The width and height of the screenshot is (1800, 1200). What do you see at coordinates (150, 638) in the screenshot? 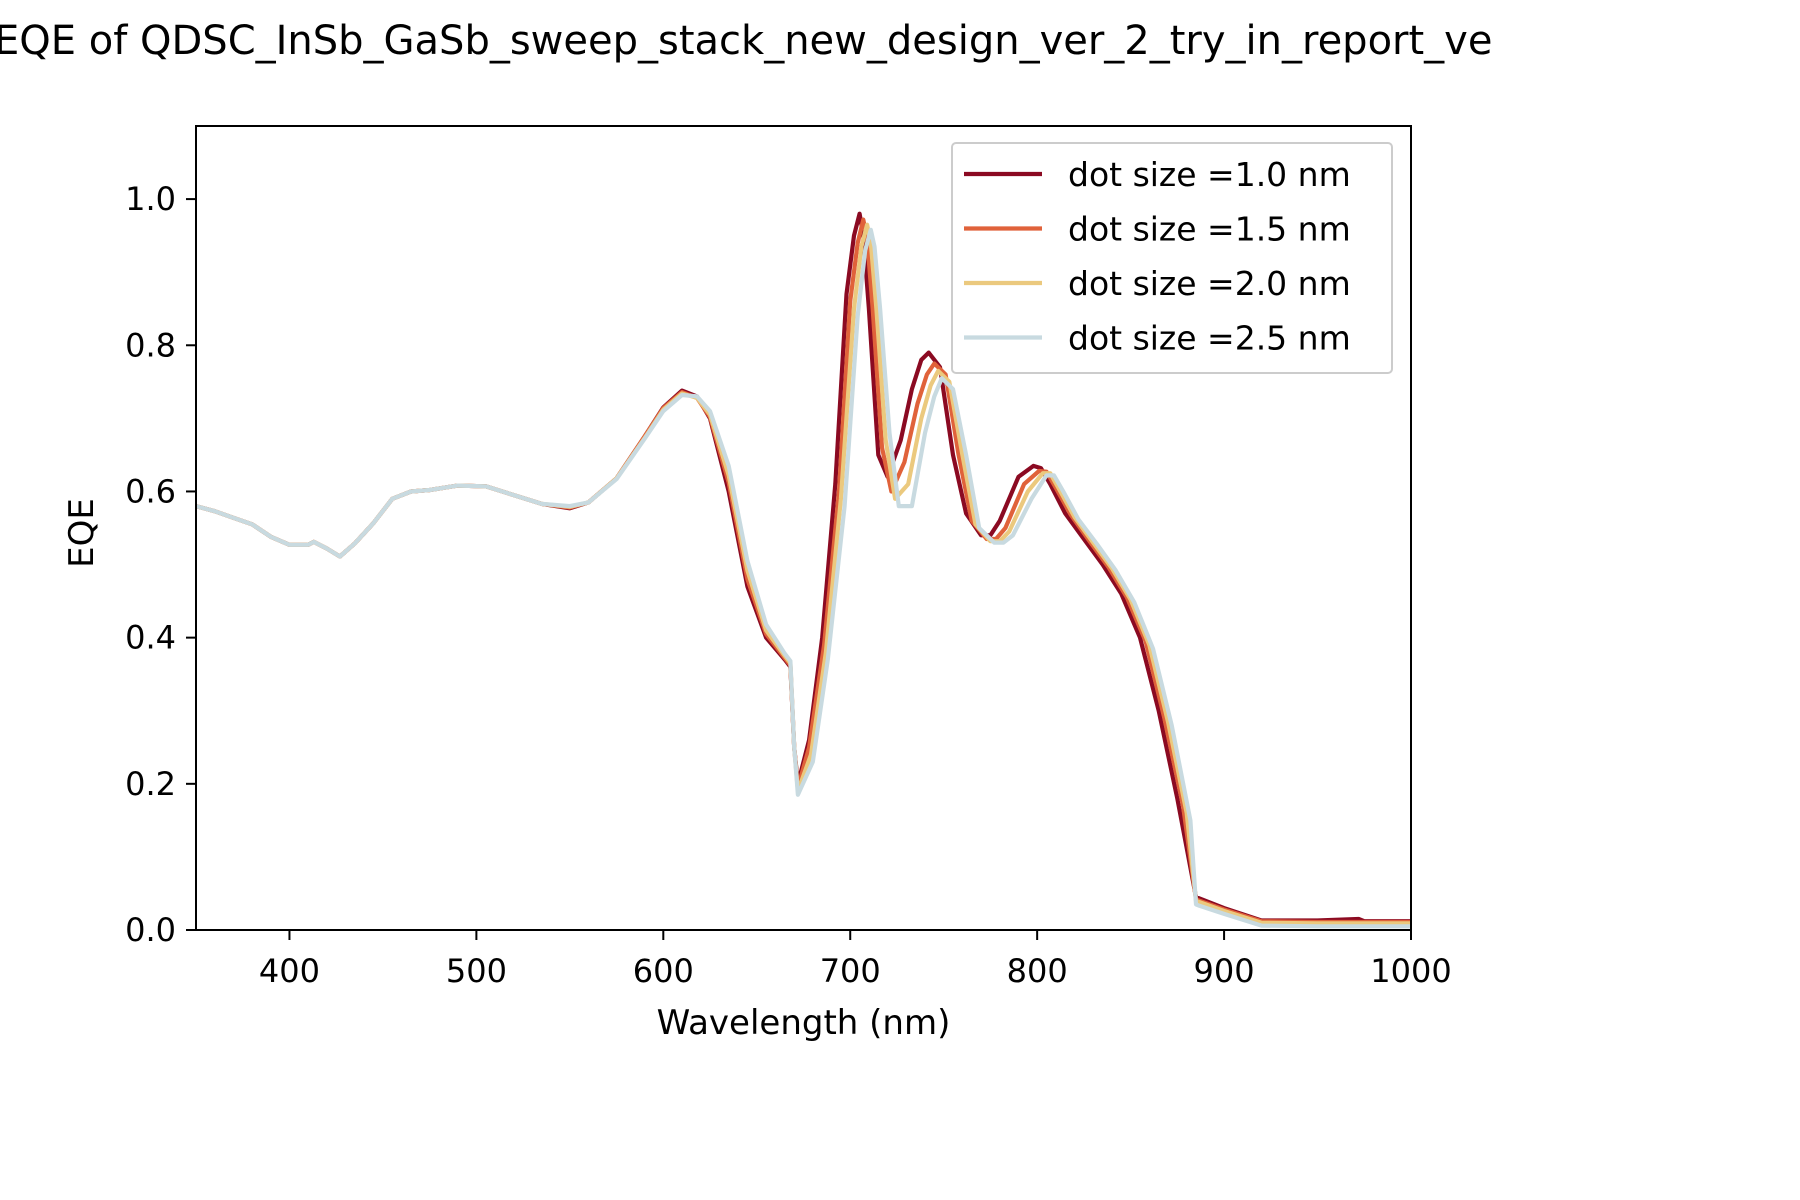
I see `y-tick-label: 0.4` at bounding box center [150, 638].